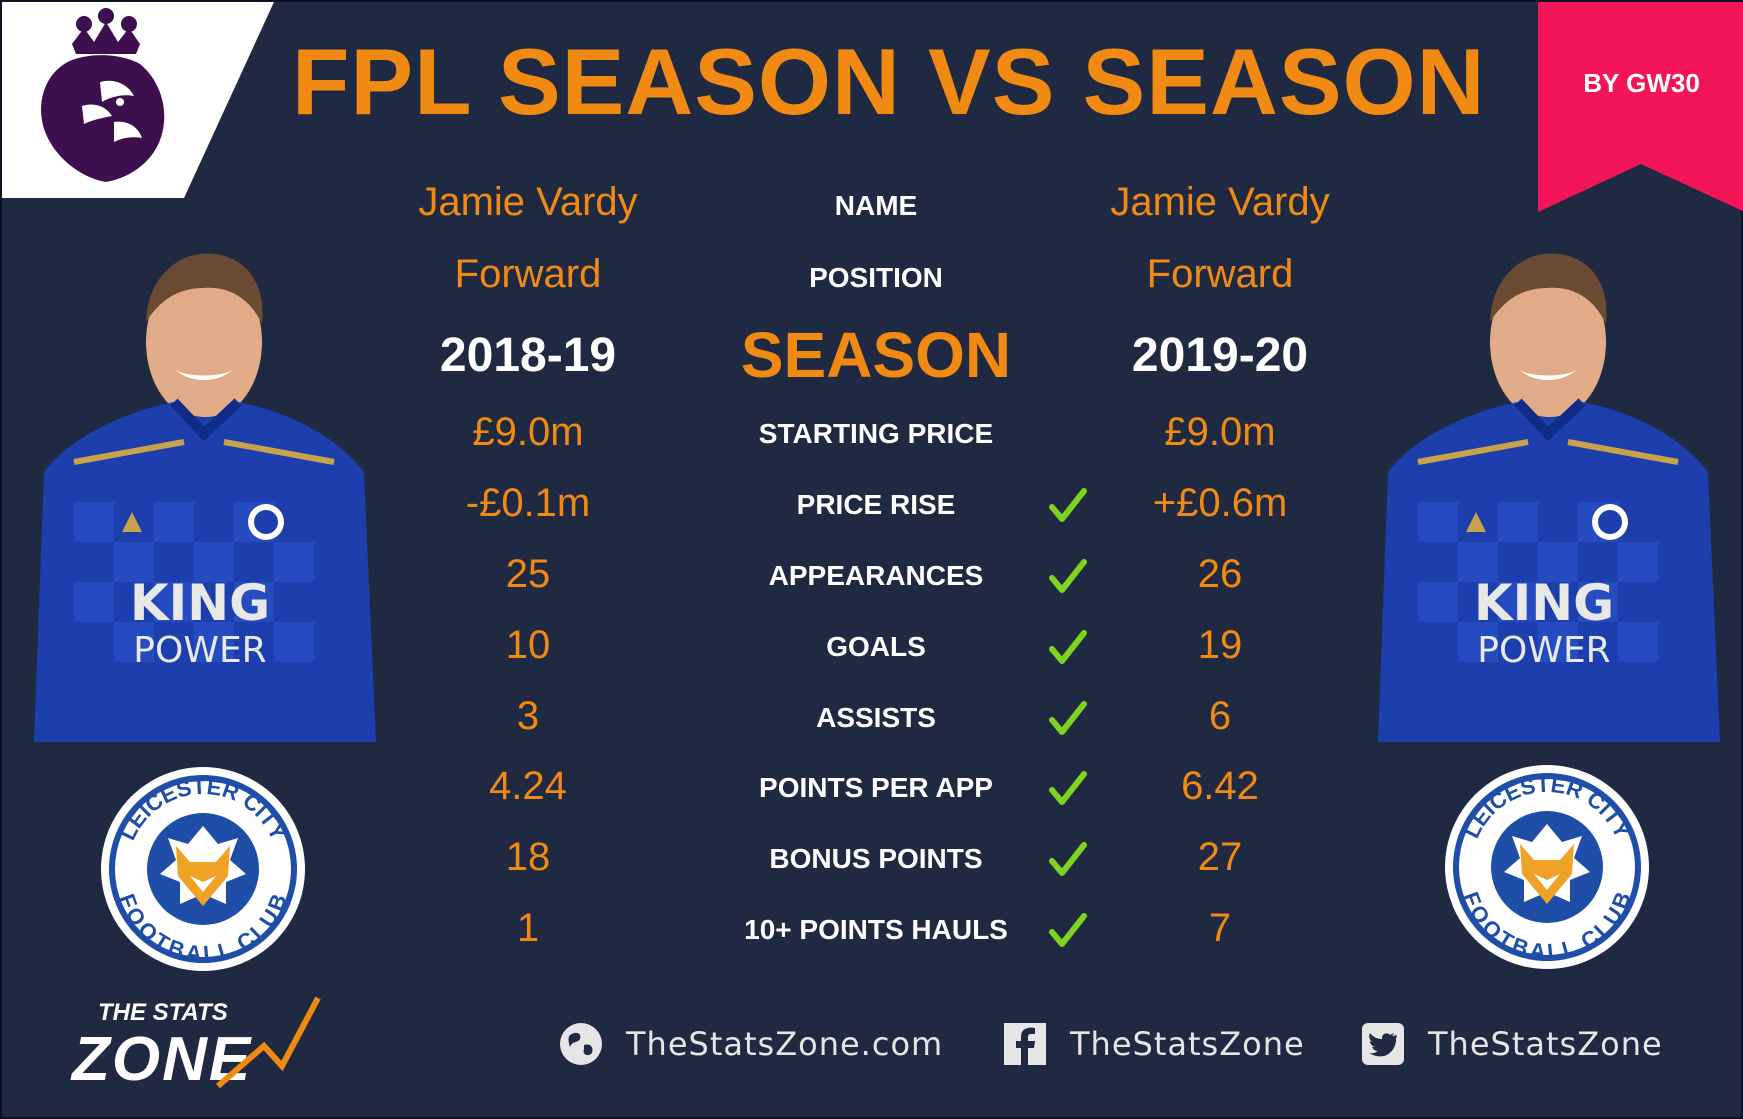 The width and height of the screenshot is (1743, 1119). I want to click on right-jersey-sponsor-line1: KING, so click(1544, 603).